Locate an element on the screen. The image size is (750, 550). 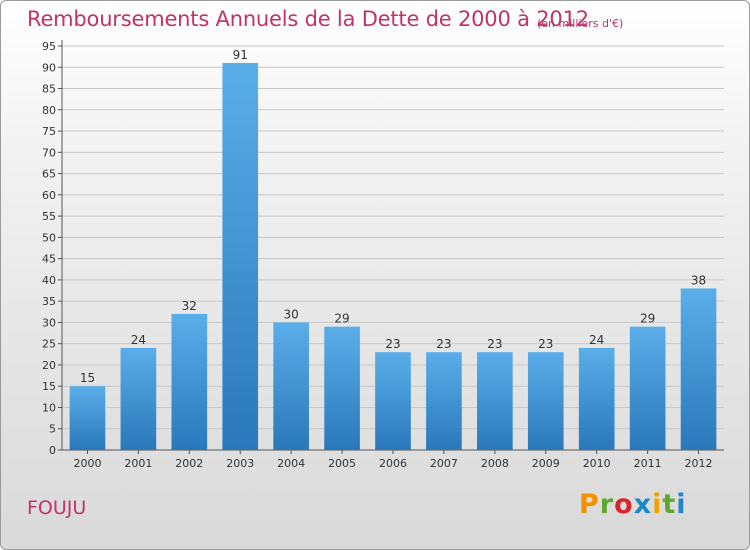
x-tick-label: 2007 is located at coordinates (444, 463).